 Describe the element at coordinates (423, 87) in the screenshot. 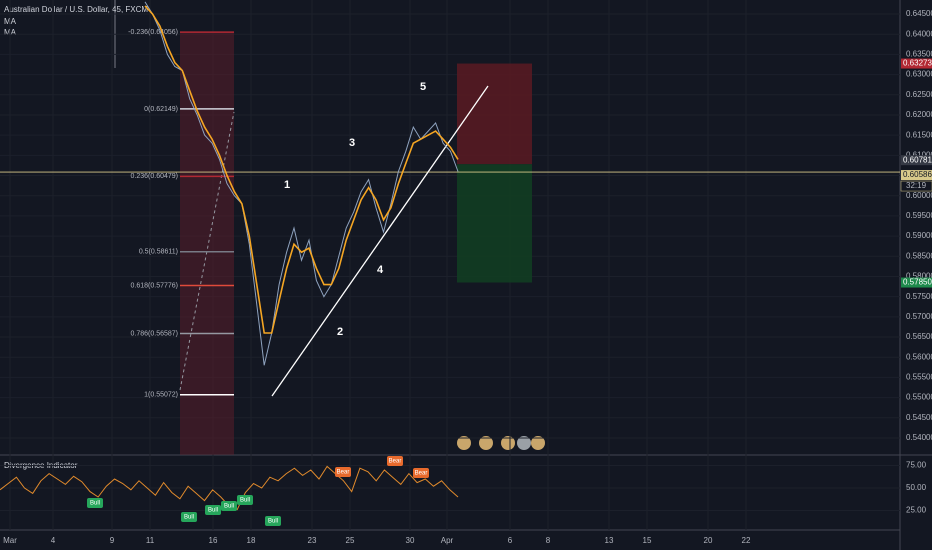

I see `wave-label: 5` at that location.